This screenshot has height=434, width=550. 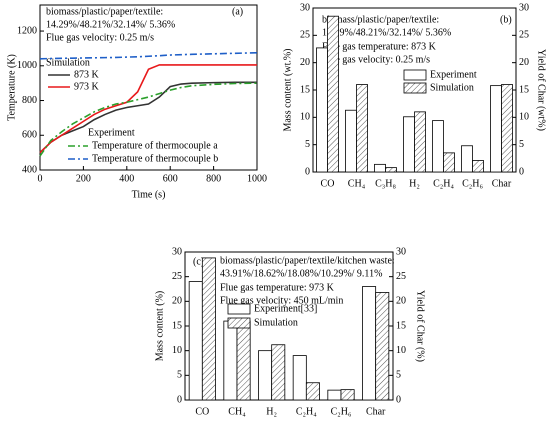 I want to click on y-axis-label: Mass content (wt.%), so click(x=287, y=89).